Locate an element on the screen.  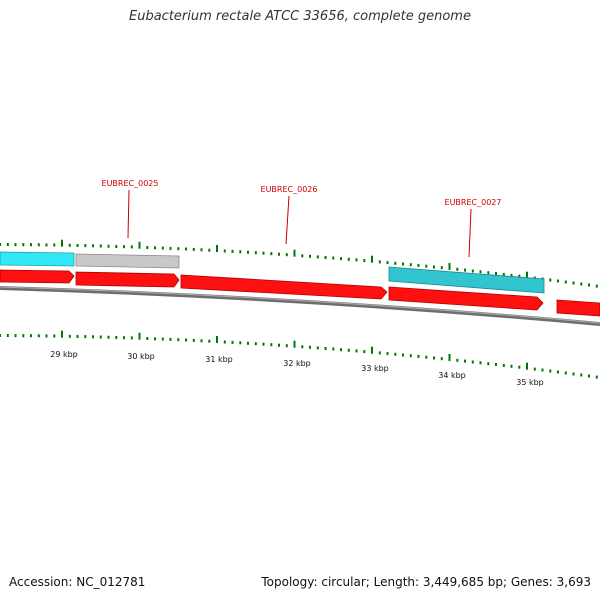
kbp-label-34: 34 kbp is located at coordinates (452, 375).